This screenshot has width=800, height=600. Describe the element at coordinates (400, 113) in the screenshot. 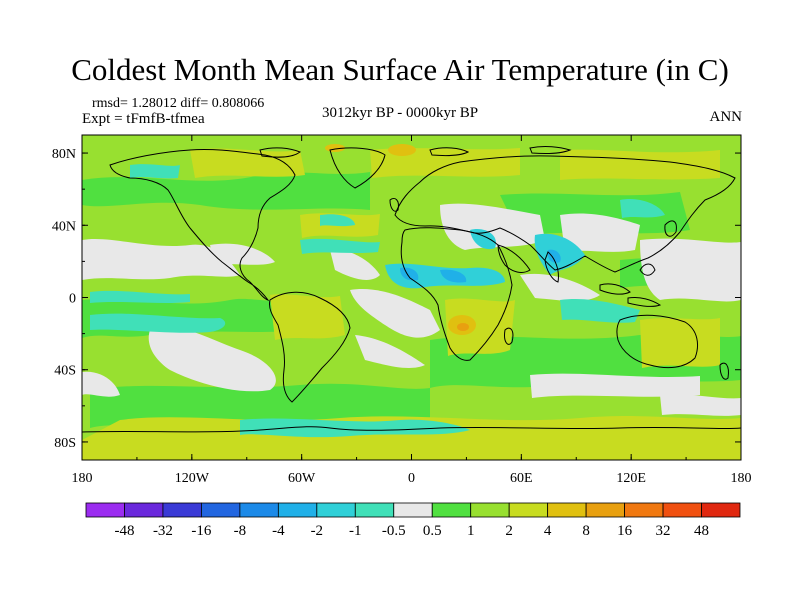

I see `period-label: 3012kyr BP - 0000kyr BP` at that location.